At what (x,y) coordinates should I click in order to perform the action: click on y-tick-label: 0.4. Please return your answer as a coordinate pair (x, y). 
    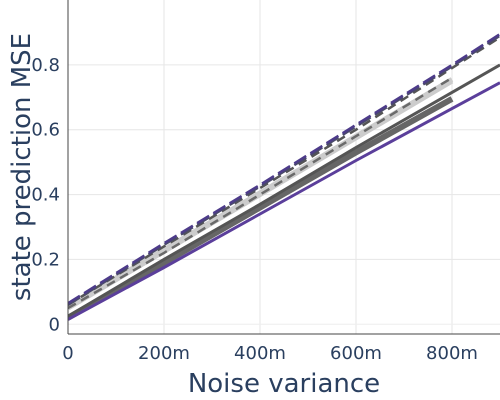
    Looking at the image, I should click on (45, 195).